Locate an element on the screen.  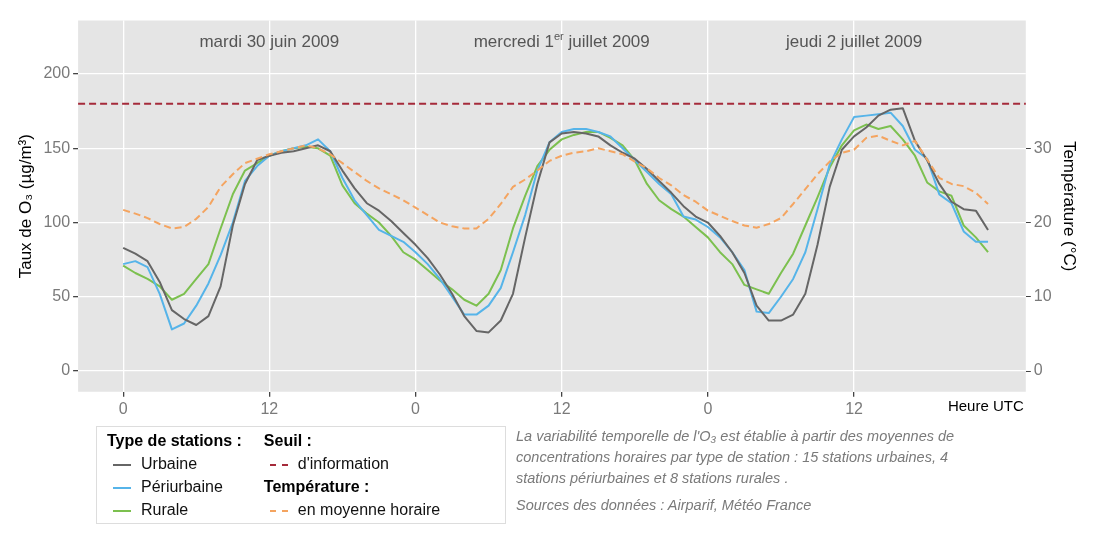
y-tick-label: 100 is located at coordinates (57, 221).